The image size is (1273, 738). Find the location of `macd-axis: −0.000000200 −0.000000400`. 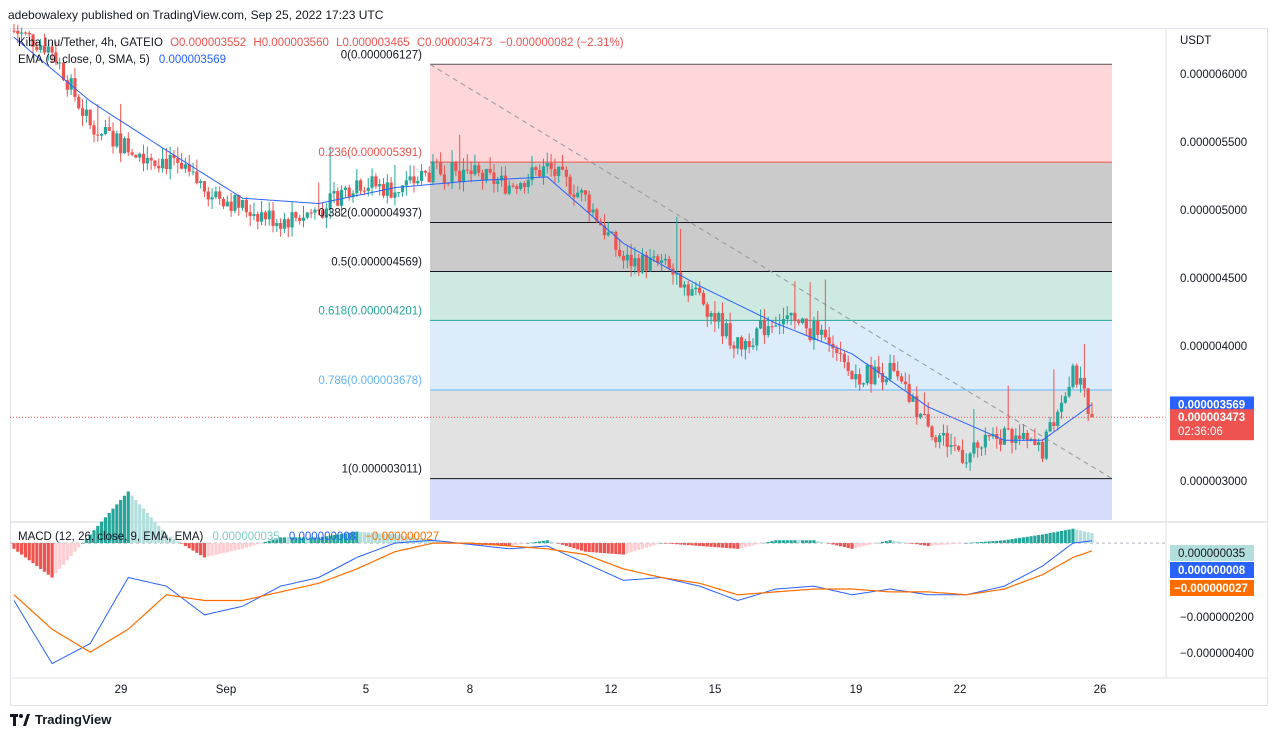

macd-axis: −0.000000200 −0.000000400 is located at coordinates (1217, 636).